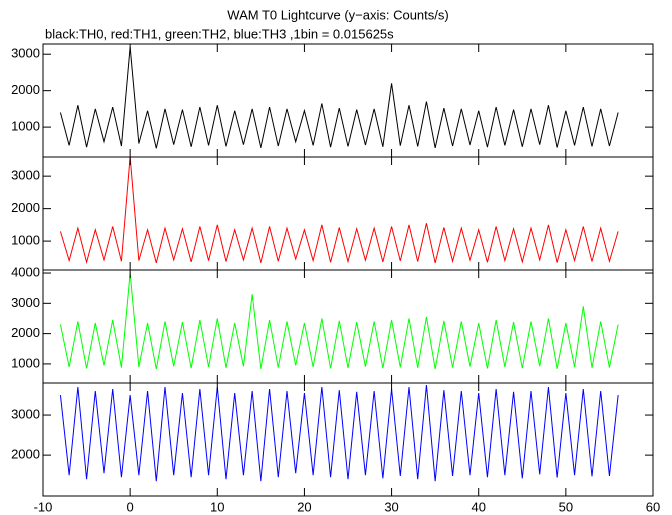 The image size is (672, 515). What do you see at coordinates (566, 506) in the screenshot?
I see `x-tick-label: 50` at bounding box center [566, 506].